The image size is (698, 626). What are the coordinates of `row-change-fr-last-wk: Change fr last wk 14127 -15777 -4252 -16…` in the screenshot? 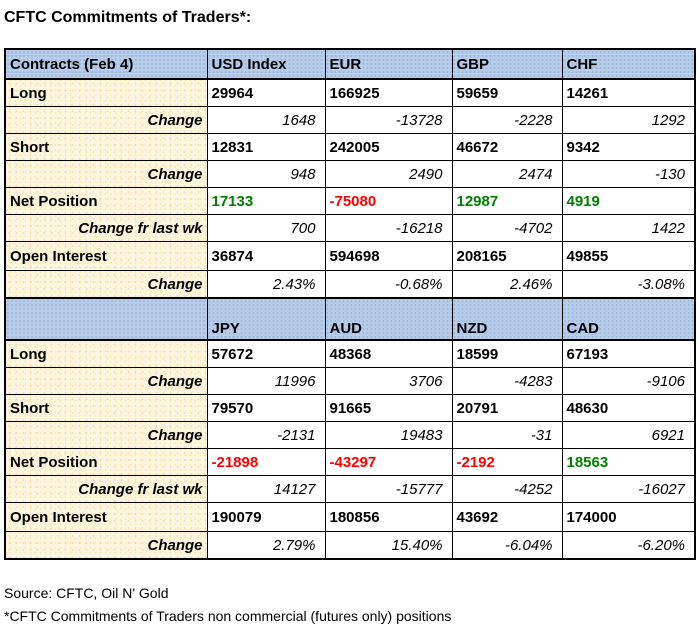 It's located at (350, 489).